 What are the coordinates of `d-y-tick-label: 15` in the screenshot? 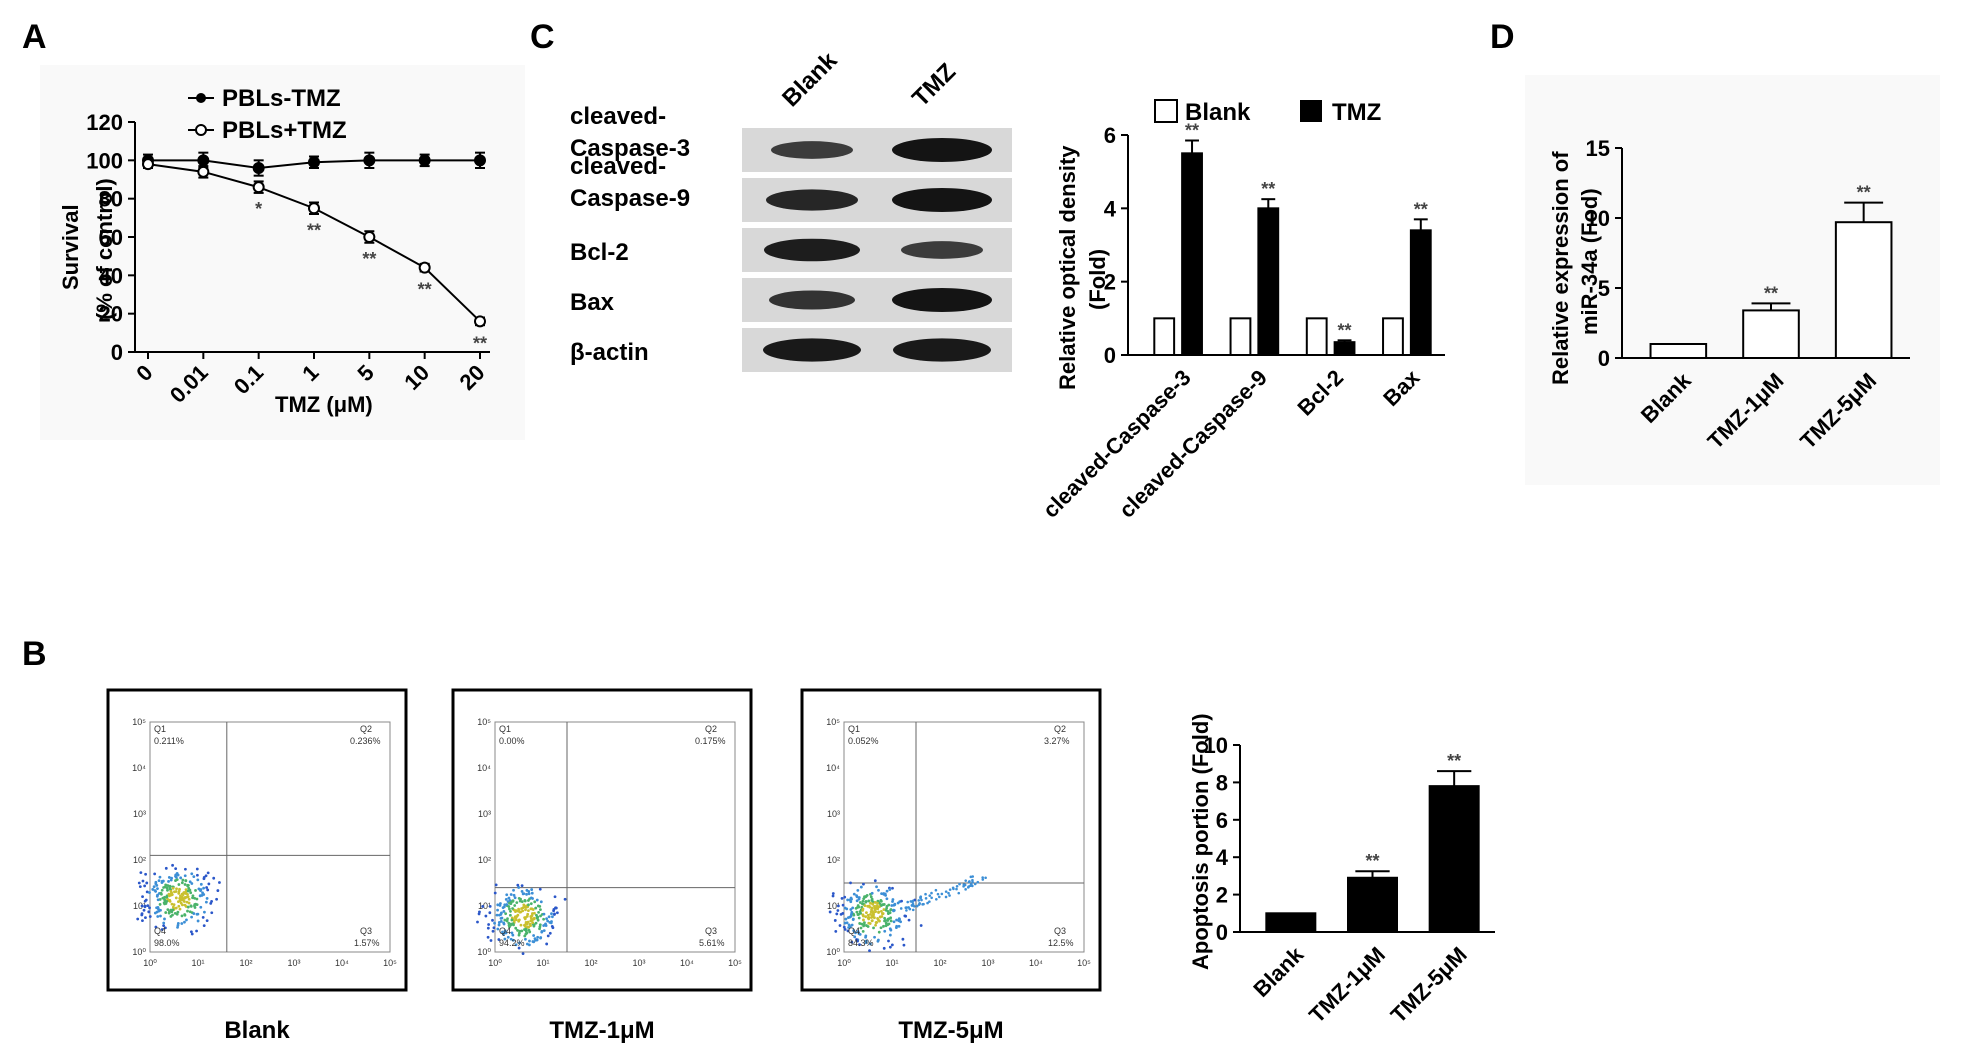 It's located at (1598, 148).